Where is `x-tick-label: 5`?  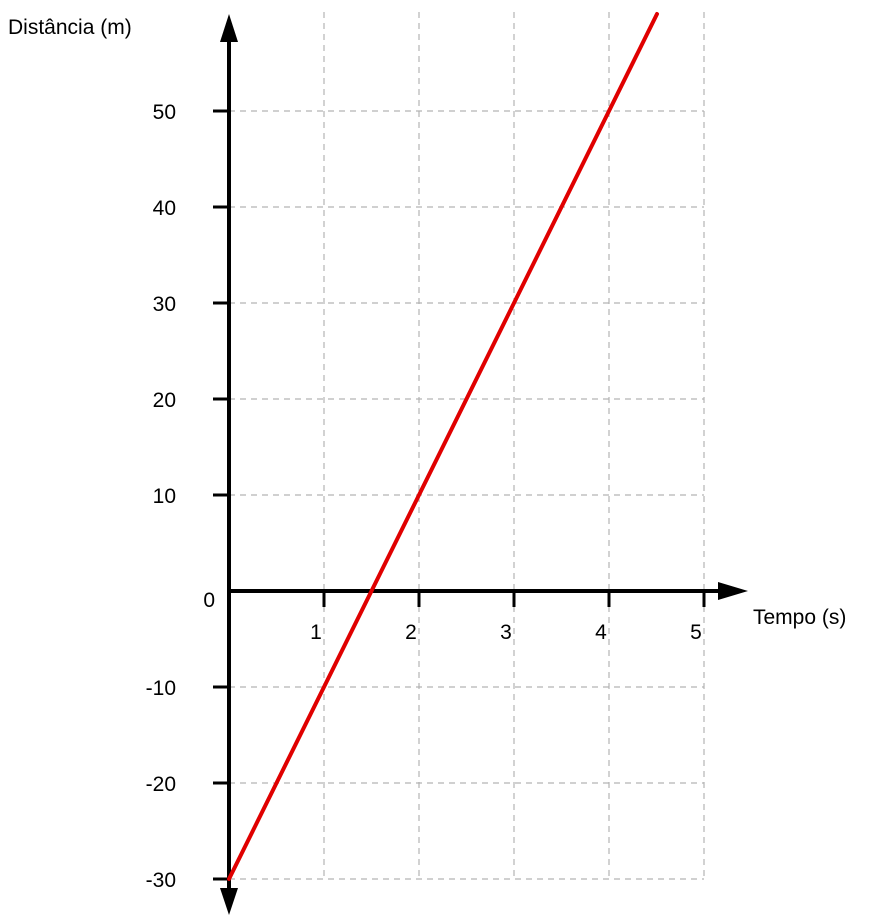
x-tick-label: 5 is located at coordinates (696, 632).